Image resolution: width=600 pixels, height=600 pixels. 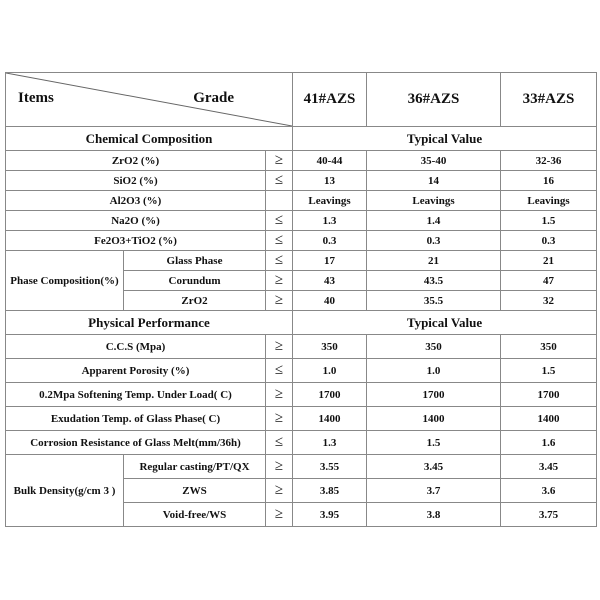 What do you see at coordinates (214, 98) in the screenshot?
I see `grade-label: Grade` at bounding box center [214, 98].